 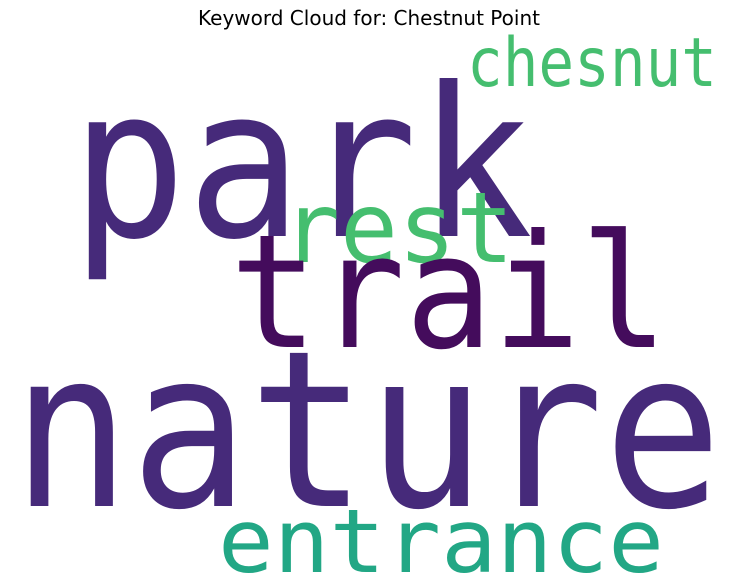 What do you see at coordinates (369, 18) in the screenshot?
I see `figure-title: Keyword Cloud for: Chestnut Point` at bounding box center [369, 18].